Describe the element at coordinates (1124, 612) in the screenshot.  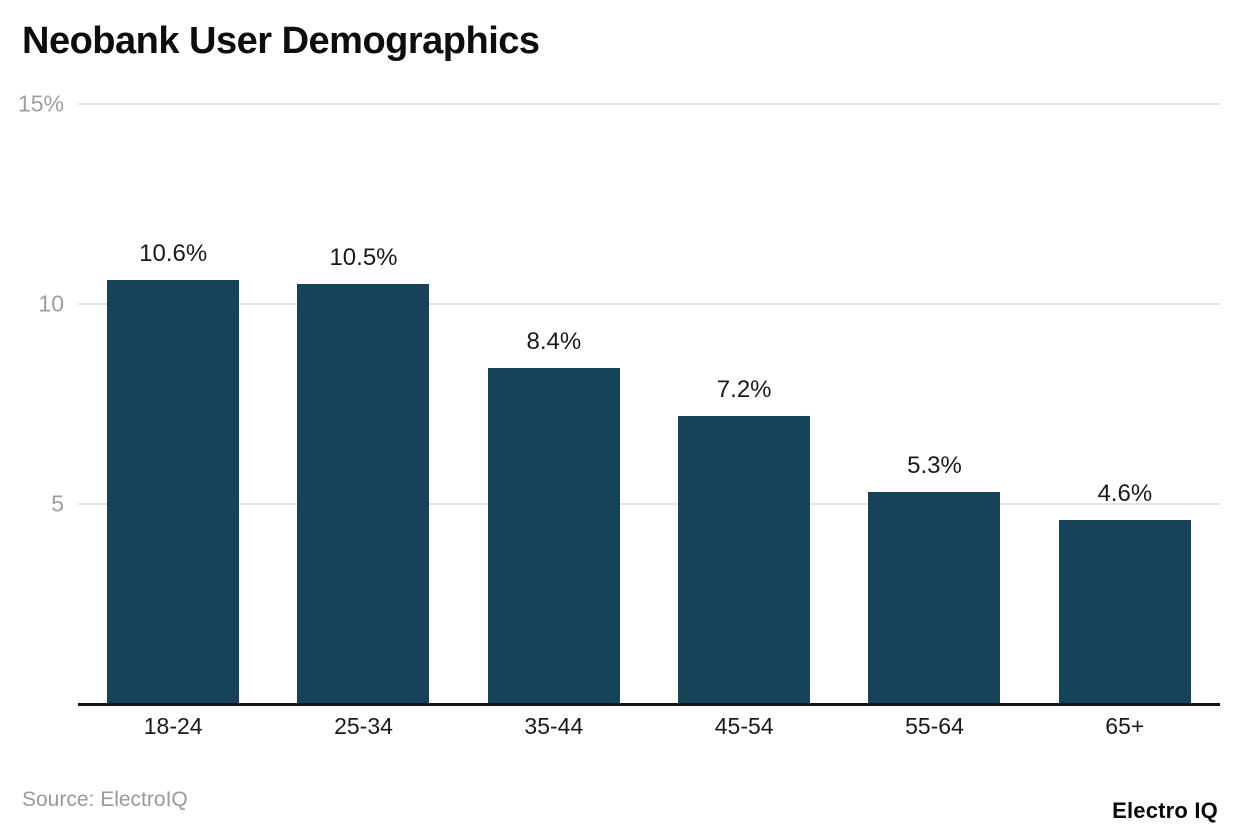
I see `bar-65+` at that location.